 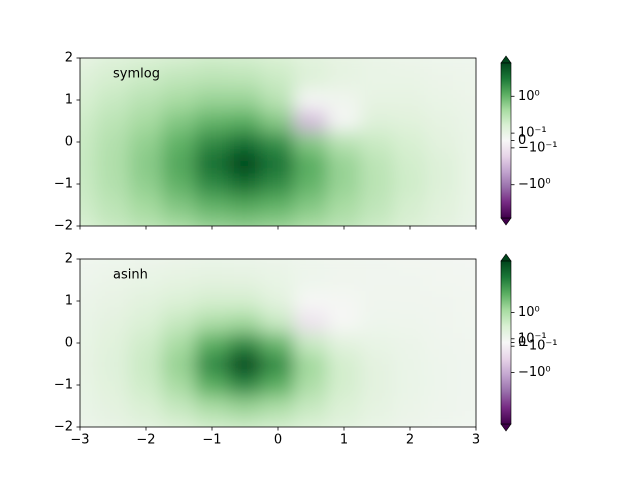 I want to click on colorbar-tick-label: −10⁻¹, so click(x=538, y=147).